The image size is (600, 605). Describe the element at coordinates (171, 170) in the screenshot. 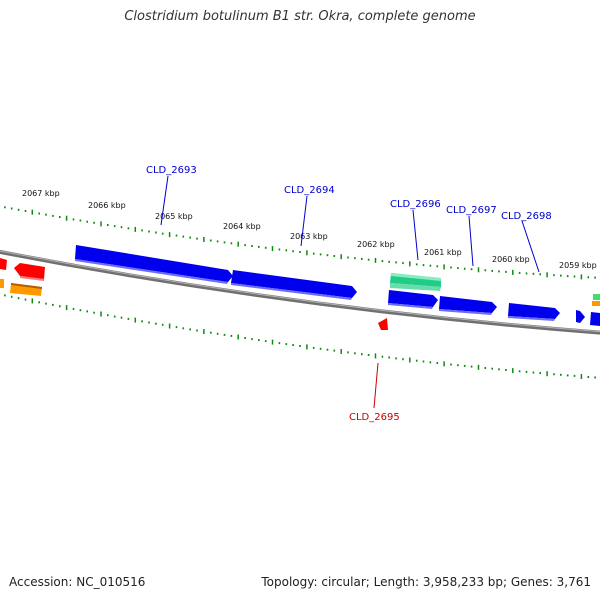

I see `gene-label-cld-2693: CLD_2693` at that location.